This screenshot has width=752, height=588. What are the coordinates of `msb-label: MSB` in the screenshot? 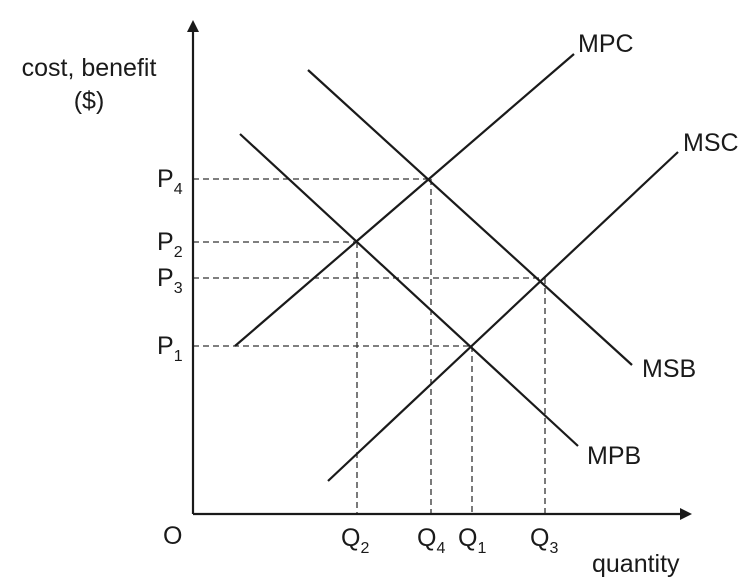 It's located at (669, 369).